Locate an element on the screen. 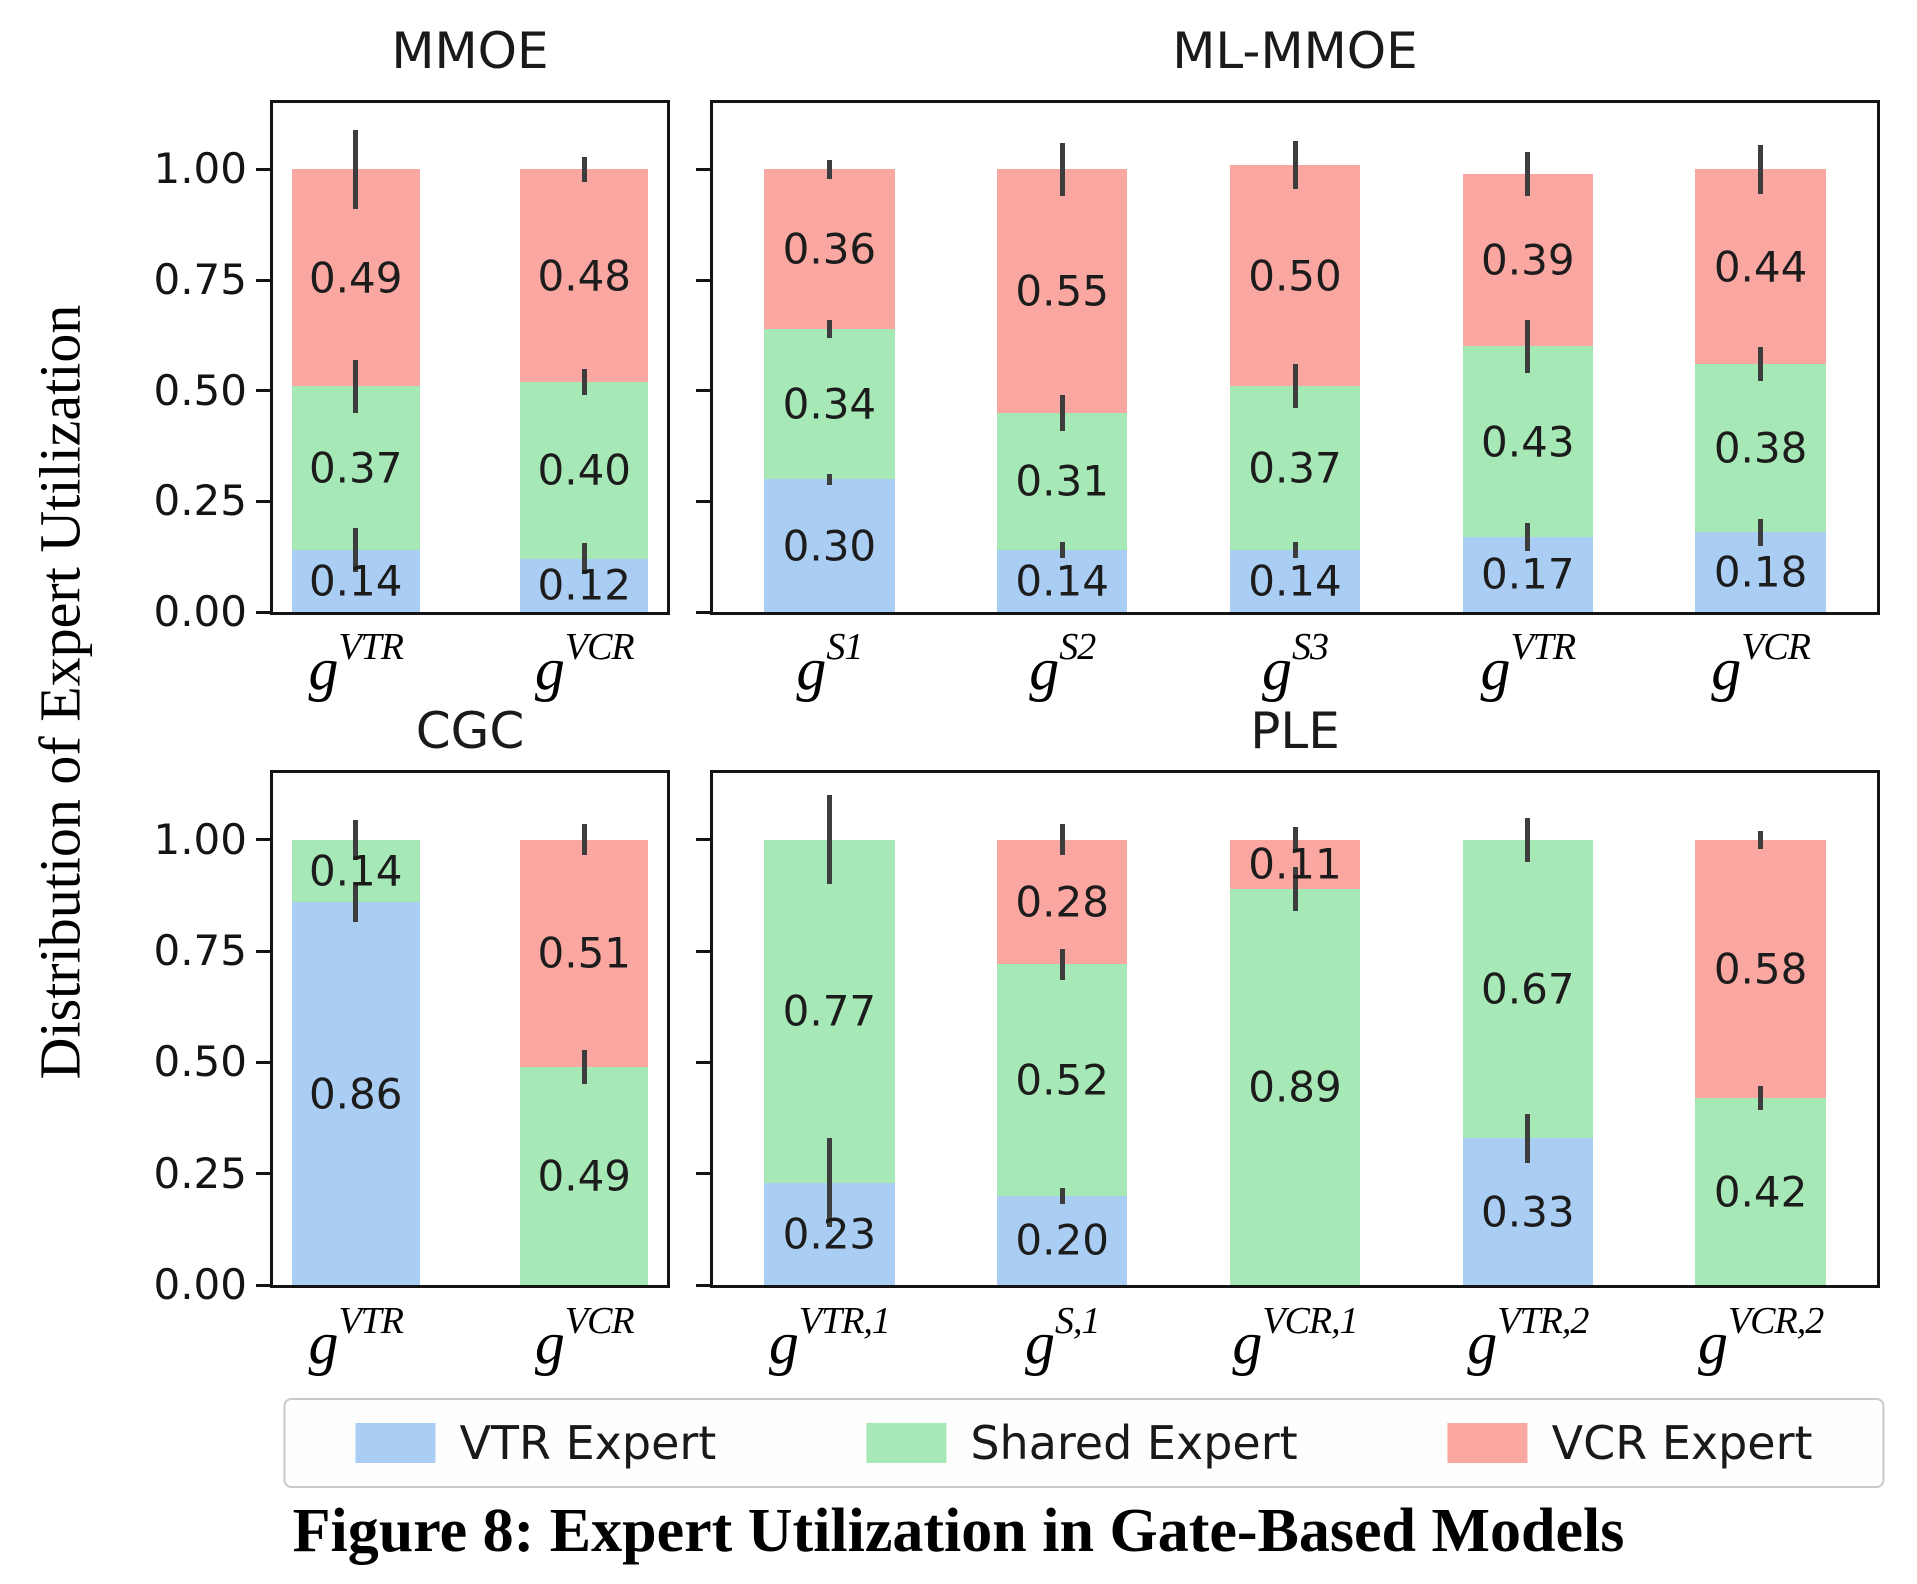  bar-segment: 0.44 is located at coordinates (1760, 267).